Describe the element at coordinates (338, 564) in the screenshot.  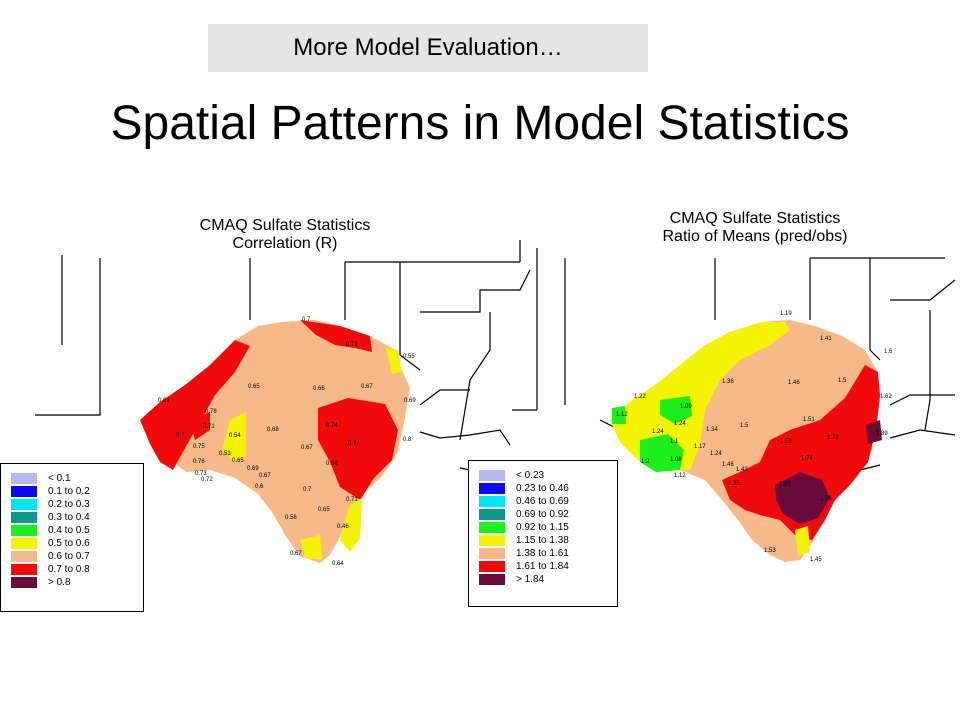
I see `station-value: 0.64` at that location.